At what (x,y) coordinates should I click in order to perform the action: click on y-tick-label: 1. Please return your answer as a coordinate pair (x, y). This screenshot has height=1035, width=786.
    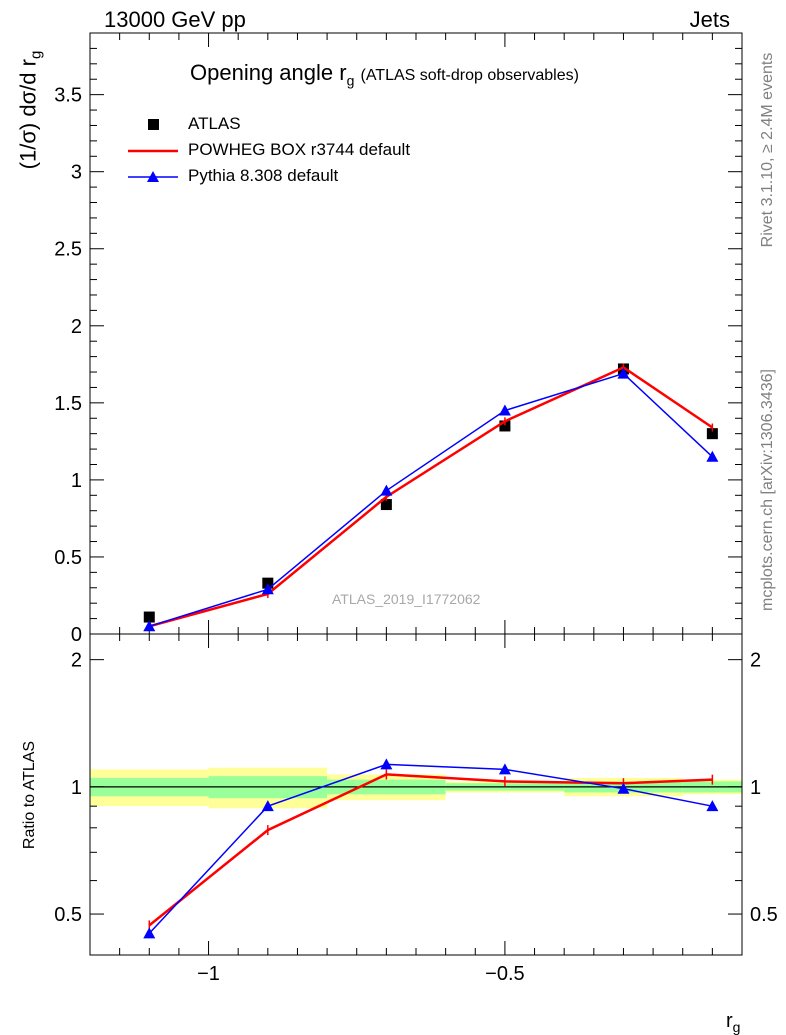
    Looking at the image, I should click on (76, 481).